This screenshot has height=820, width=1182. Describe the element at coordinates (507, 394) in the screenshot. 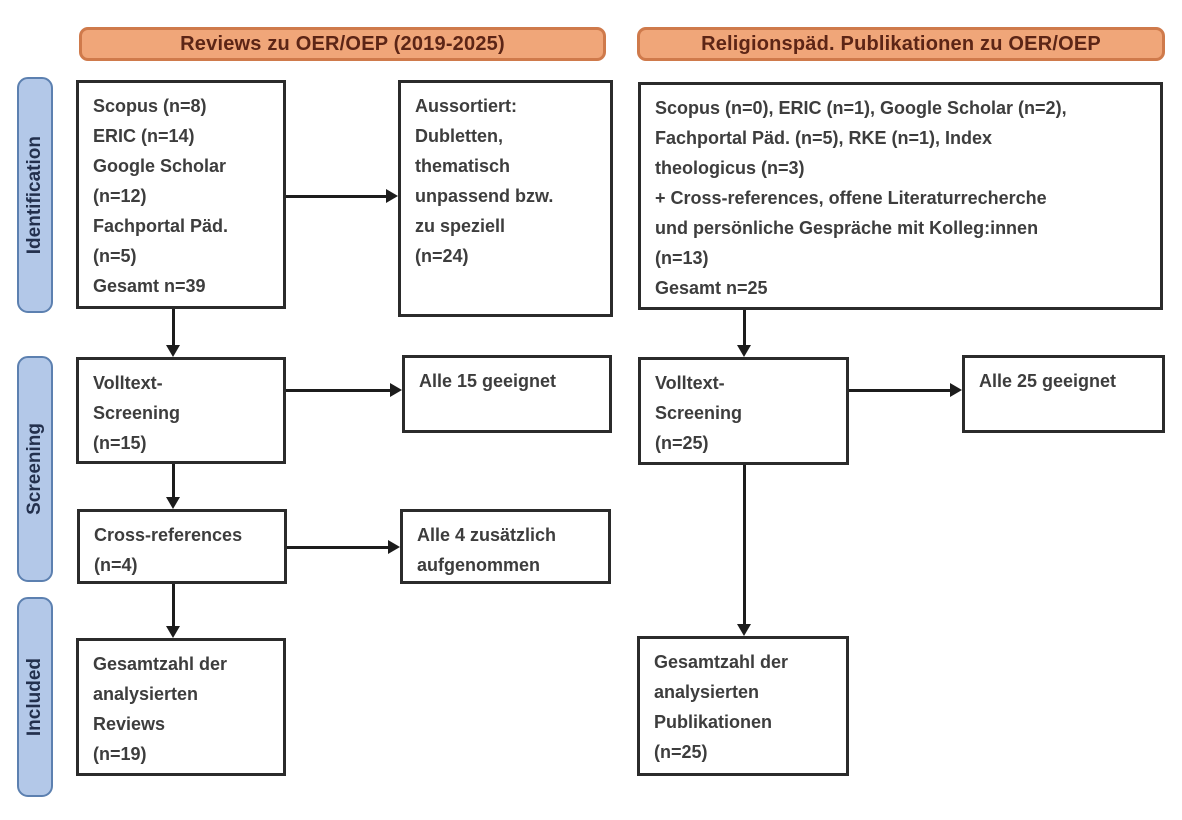

I see `box-left-fulltext-result: Alle 15 geeignet` at that location.